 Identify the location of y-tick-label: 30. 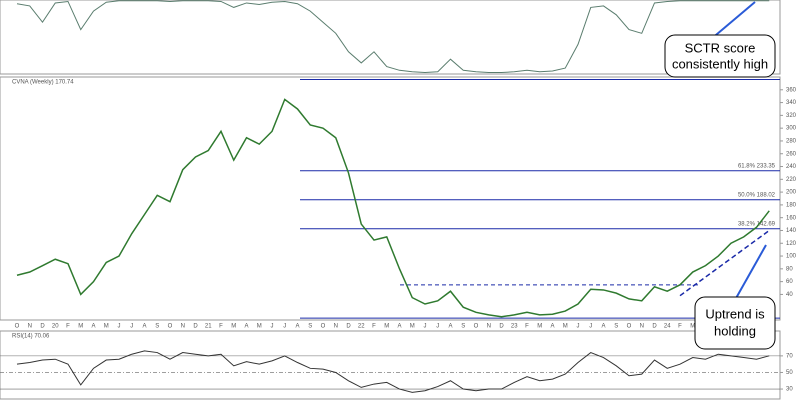
(789, 390).